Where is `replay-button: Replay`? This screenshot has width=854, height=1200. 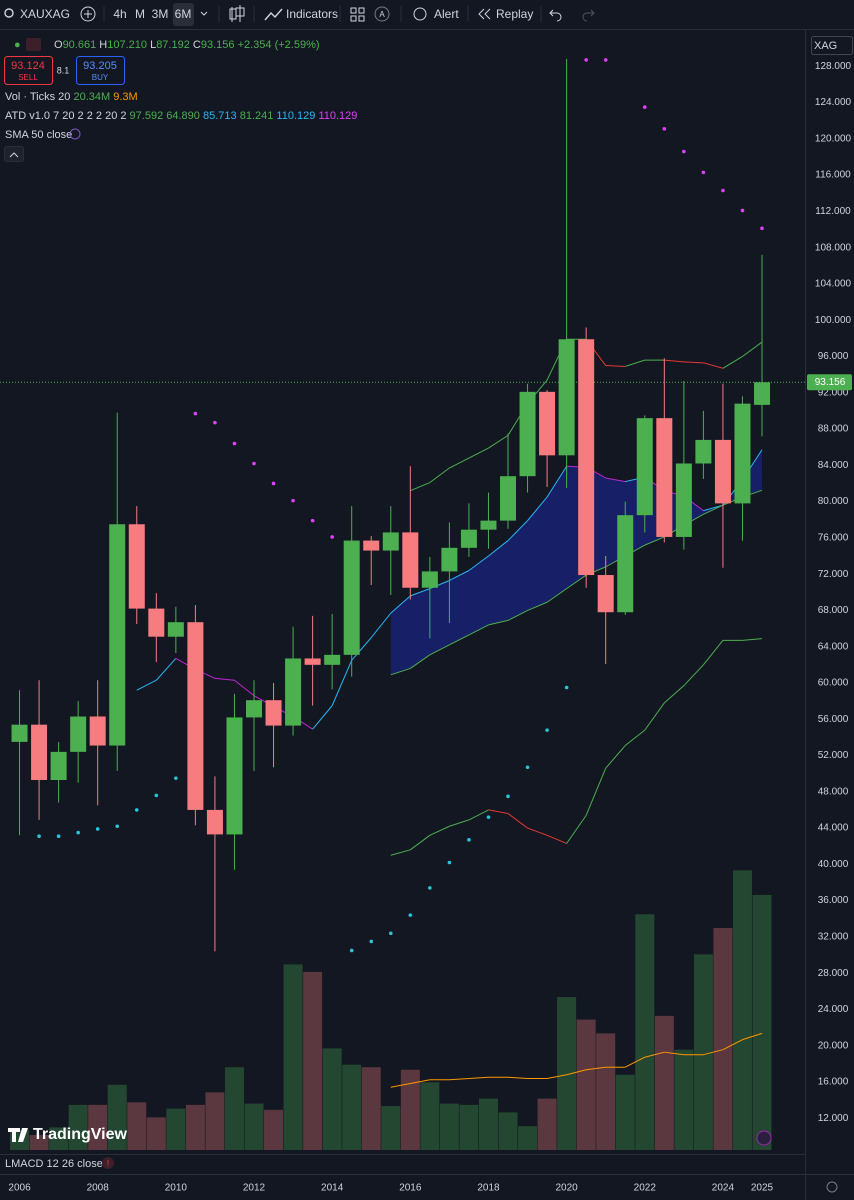 replay-button: Replay is located at coordinates (514, 14).